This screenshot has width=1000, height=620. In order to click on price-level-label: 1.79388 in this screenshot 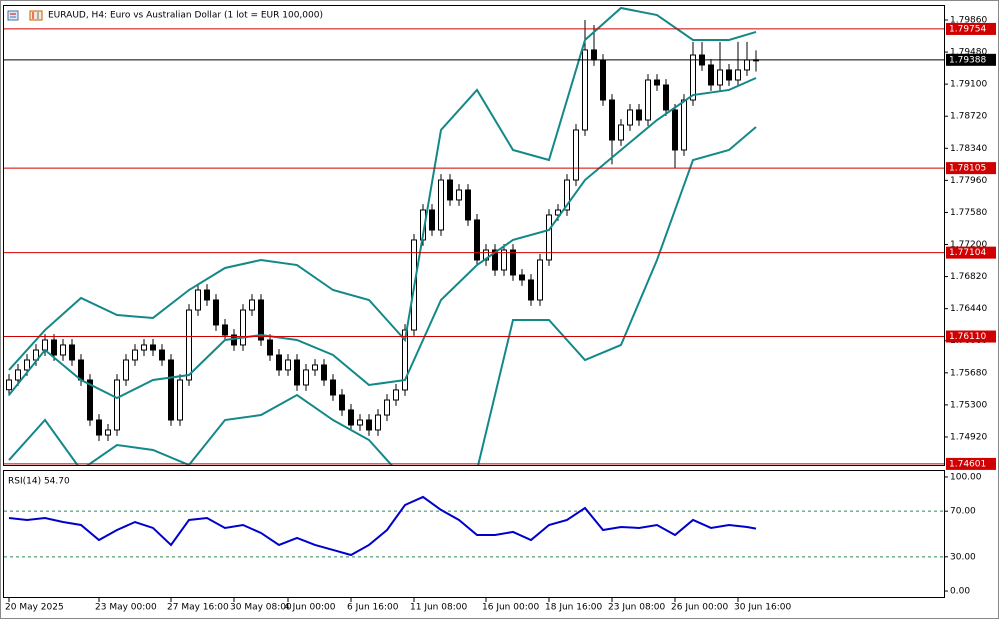, I will do `click(967, 60)`.